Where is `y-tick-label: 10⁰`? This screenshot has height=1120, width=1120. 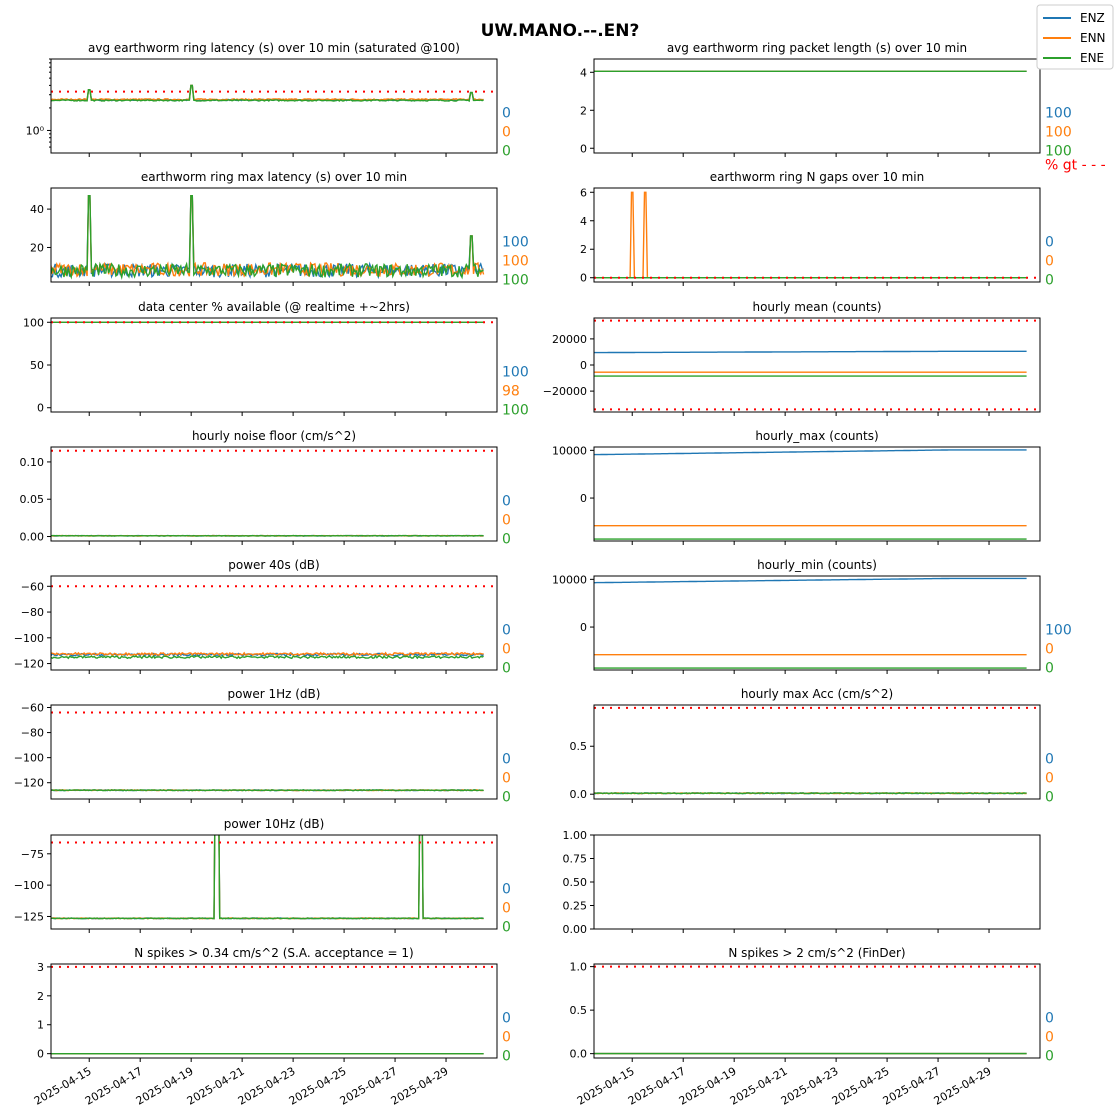 y-tick-label: 10⁰ is located at coordinates (35, 130).